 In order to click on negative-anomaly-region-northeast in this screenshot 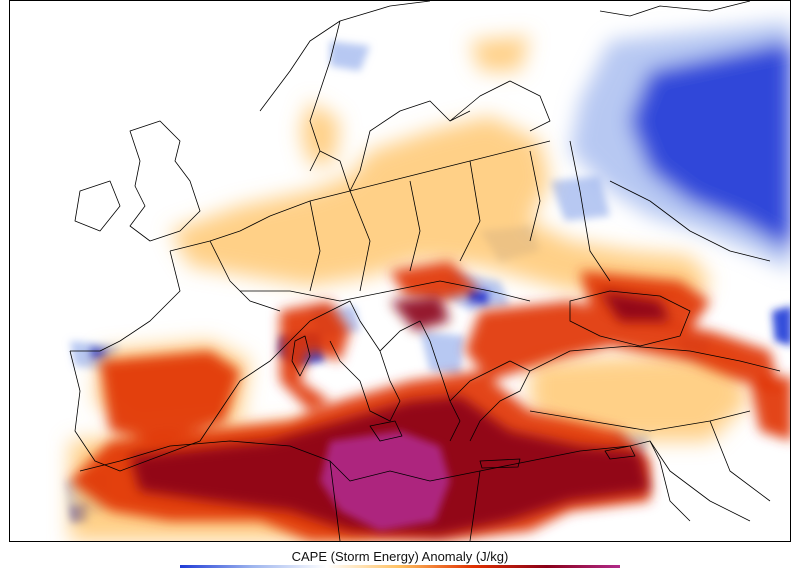, I will do `click(680, 146)`.